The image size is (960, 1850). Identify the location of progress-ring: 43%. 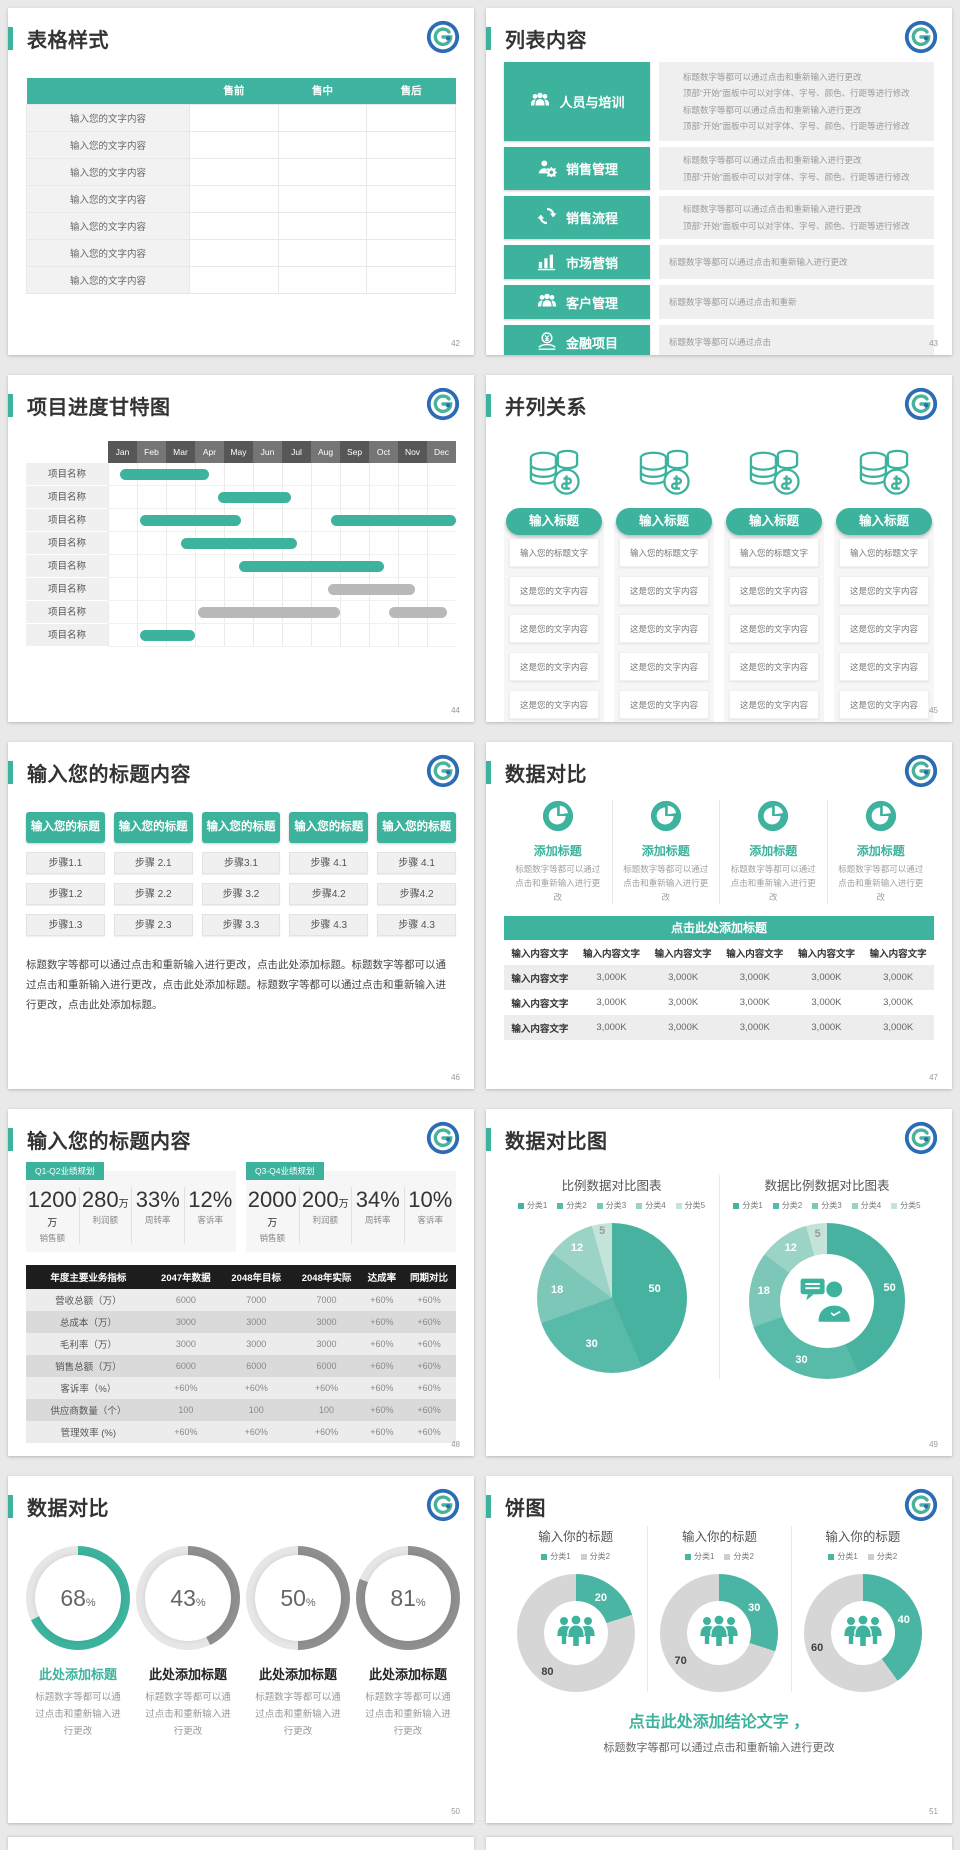
(188, 1598).